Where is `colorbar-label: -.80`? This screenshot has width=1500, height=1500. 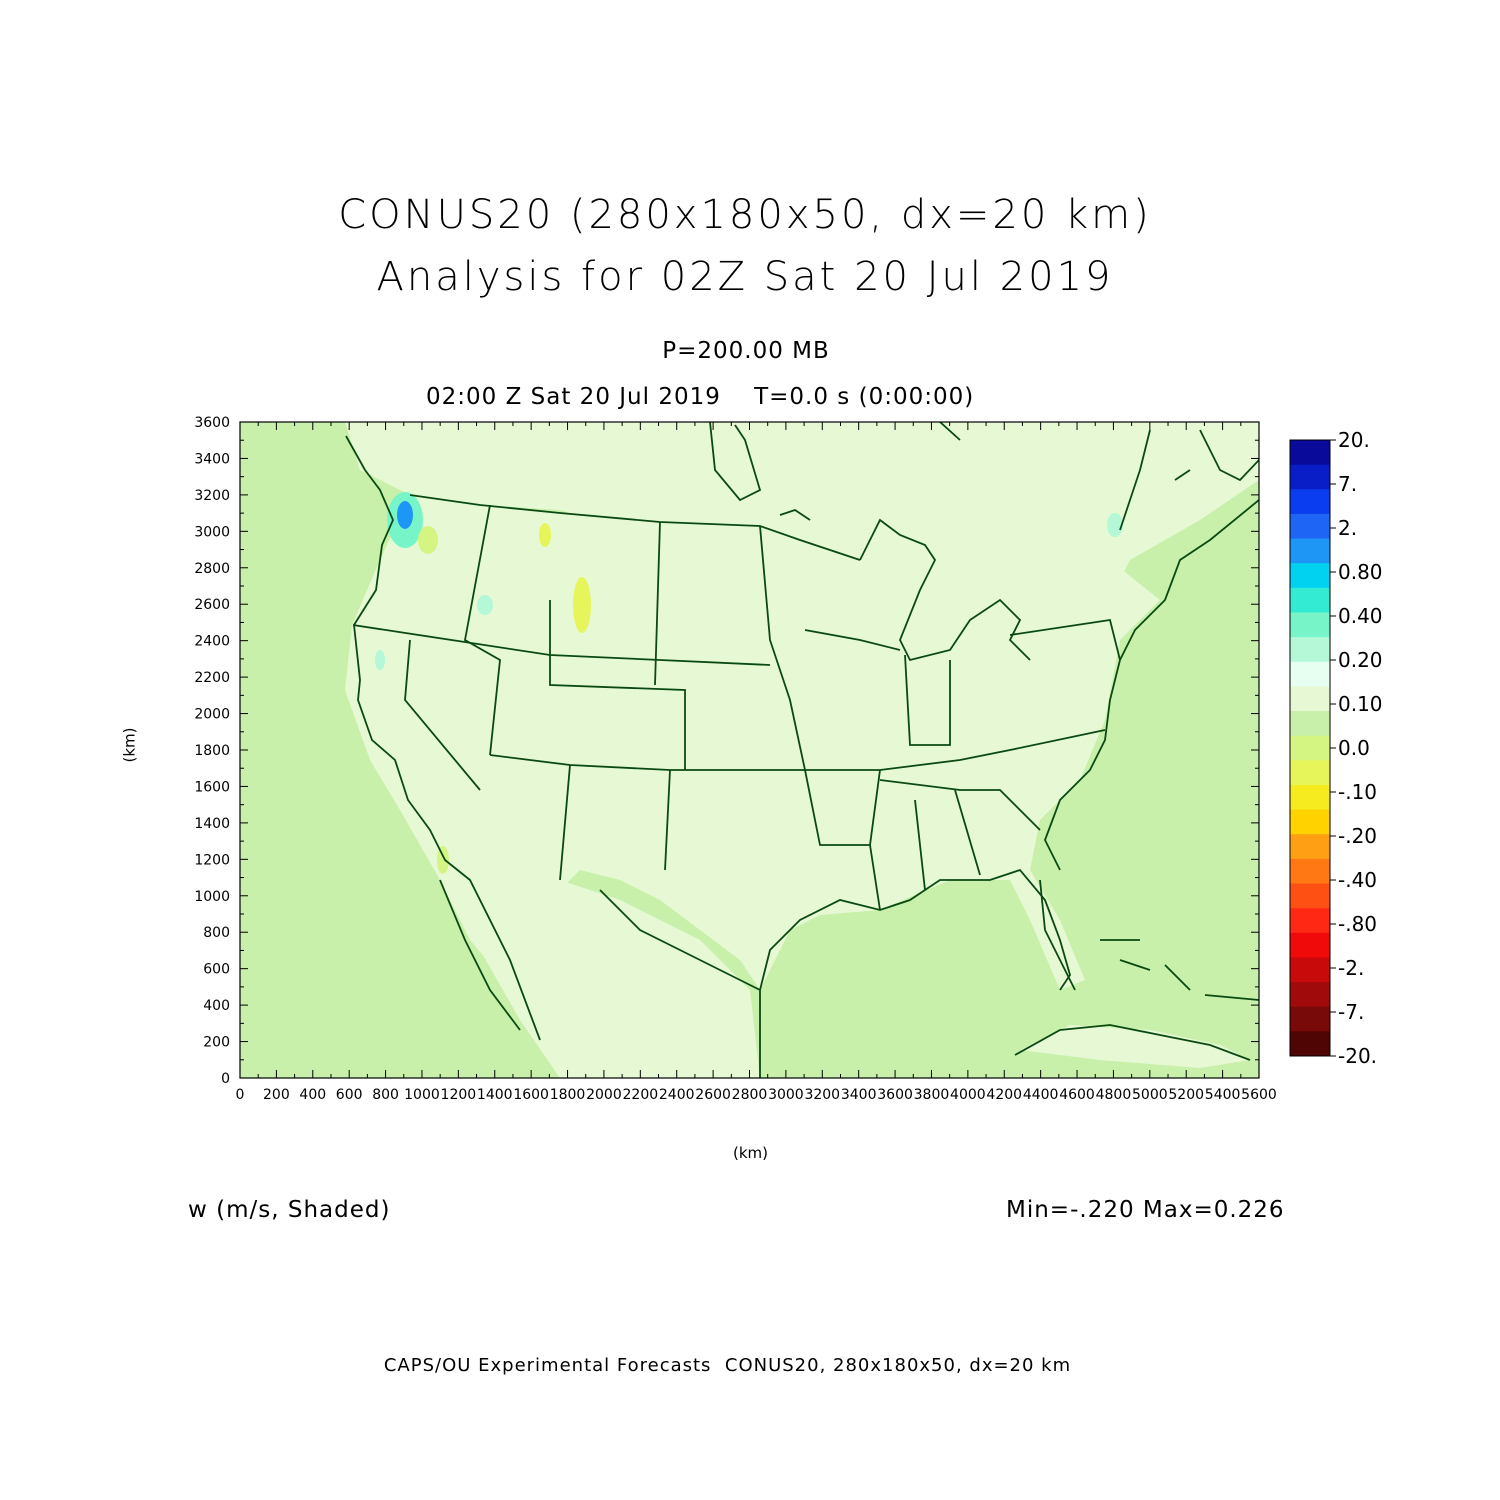 colorbar-label: -.80 is located at coordinates (1357, 924).